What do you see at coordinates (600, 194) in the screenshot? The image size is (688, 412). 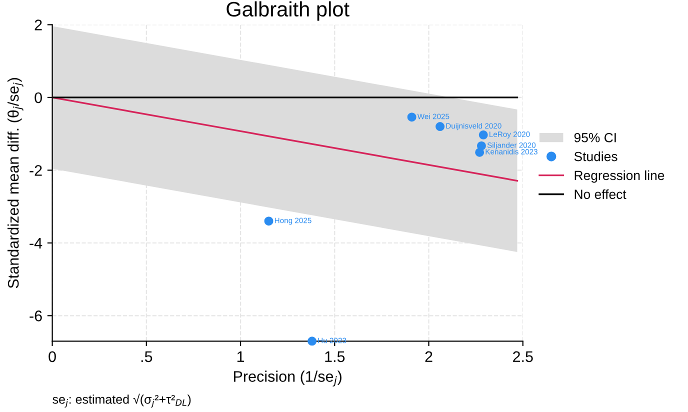 I see `legend-label: No effect` at bounding box center [600, 194].